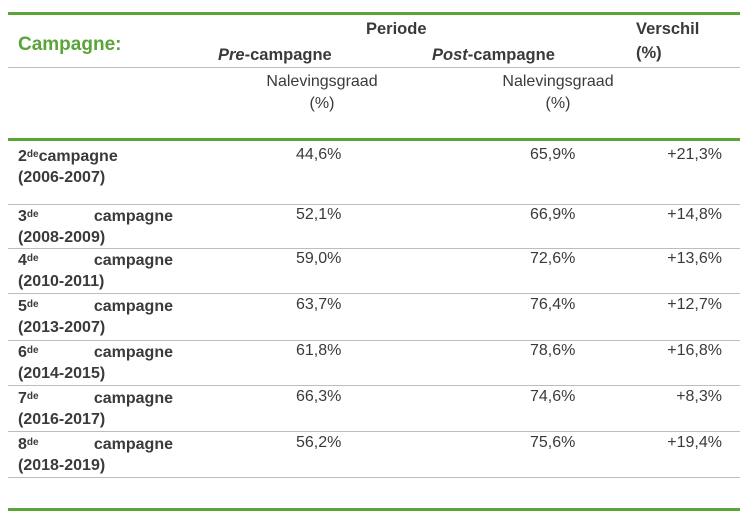  I want to click on post-metric-label: Nalevingsgraad, so click(558, 81).